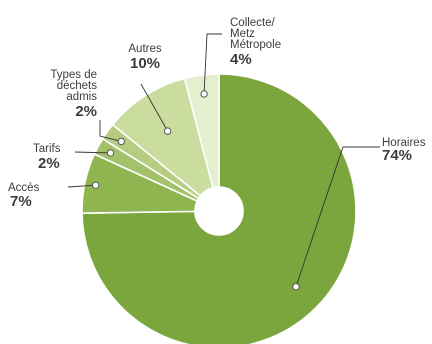 The height and width of the screenshot is (344, 432). What do you see at coordinates (212, 63) in the screenshot?
I see `leader-line-collecte-metz-metropole` at bounding box center [212, 63].